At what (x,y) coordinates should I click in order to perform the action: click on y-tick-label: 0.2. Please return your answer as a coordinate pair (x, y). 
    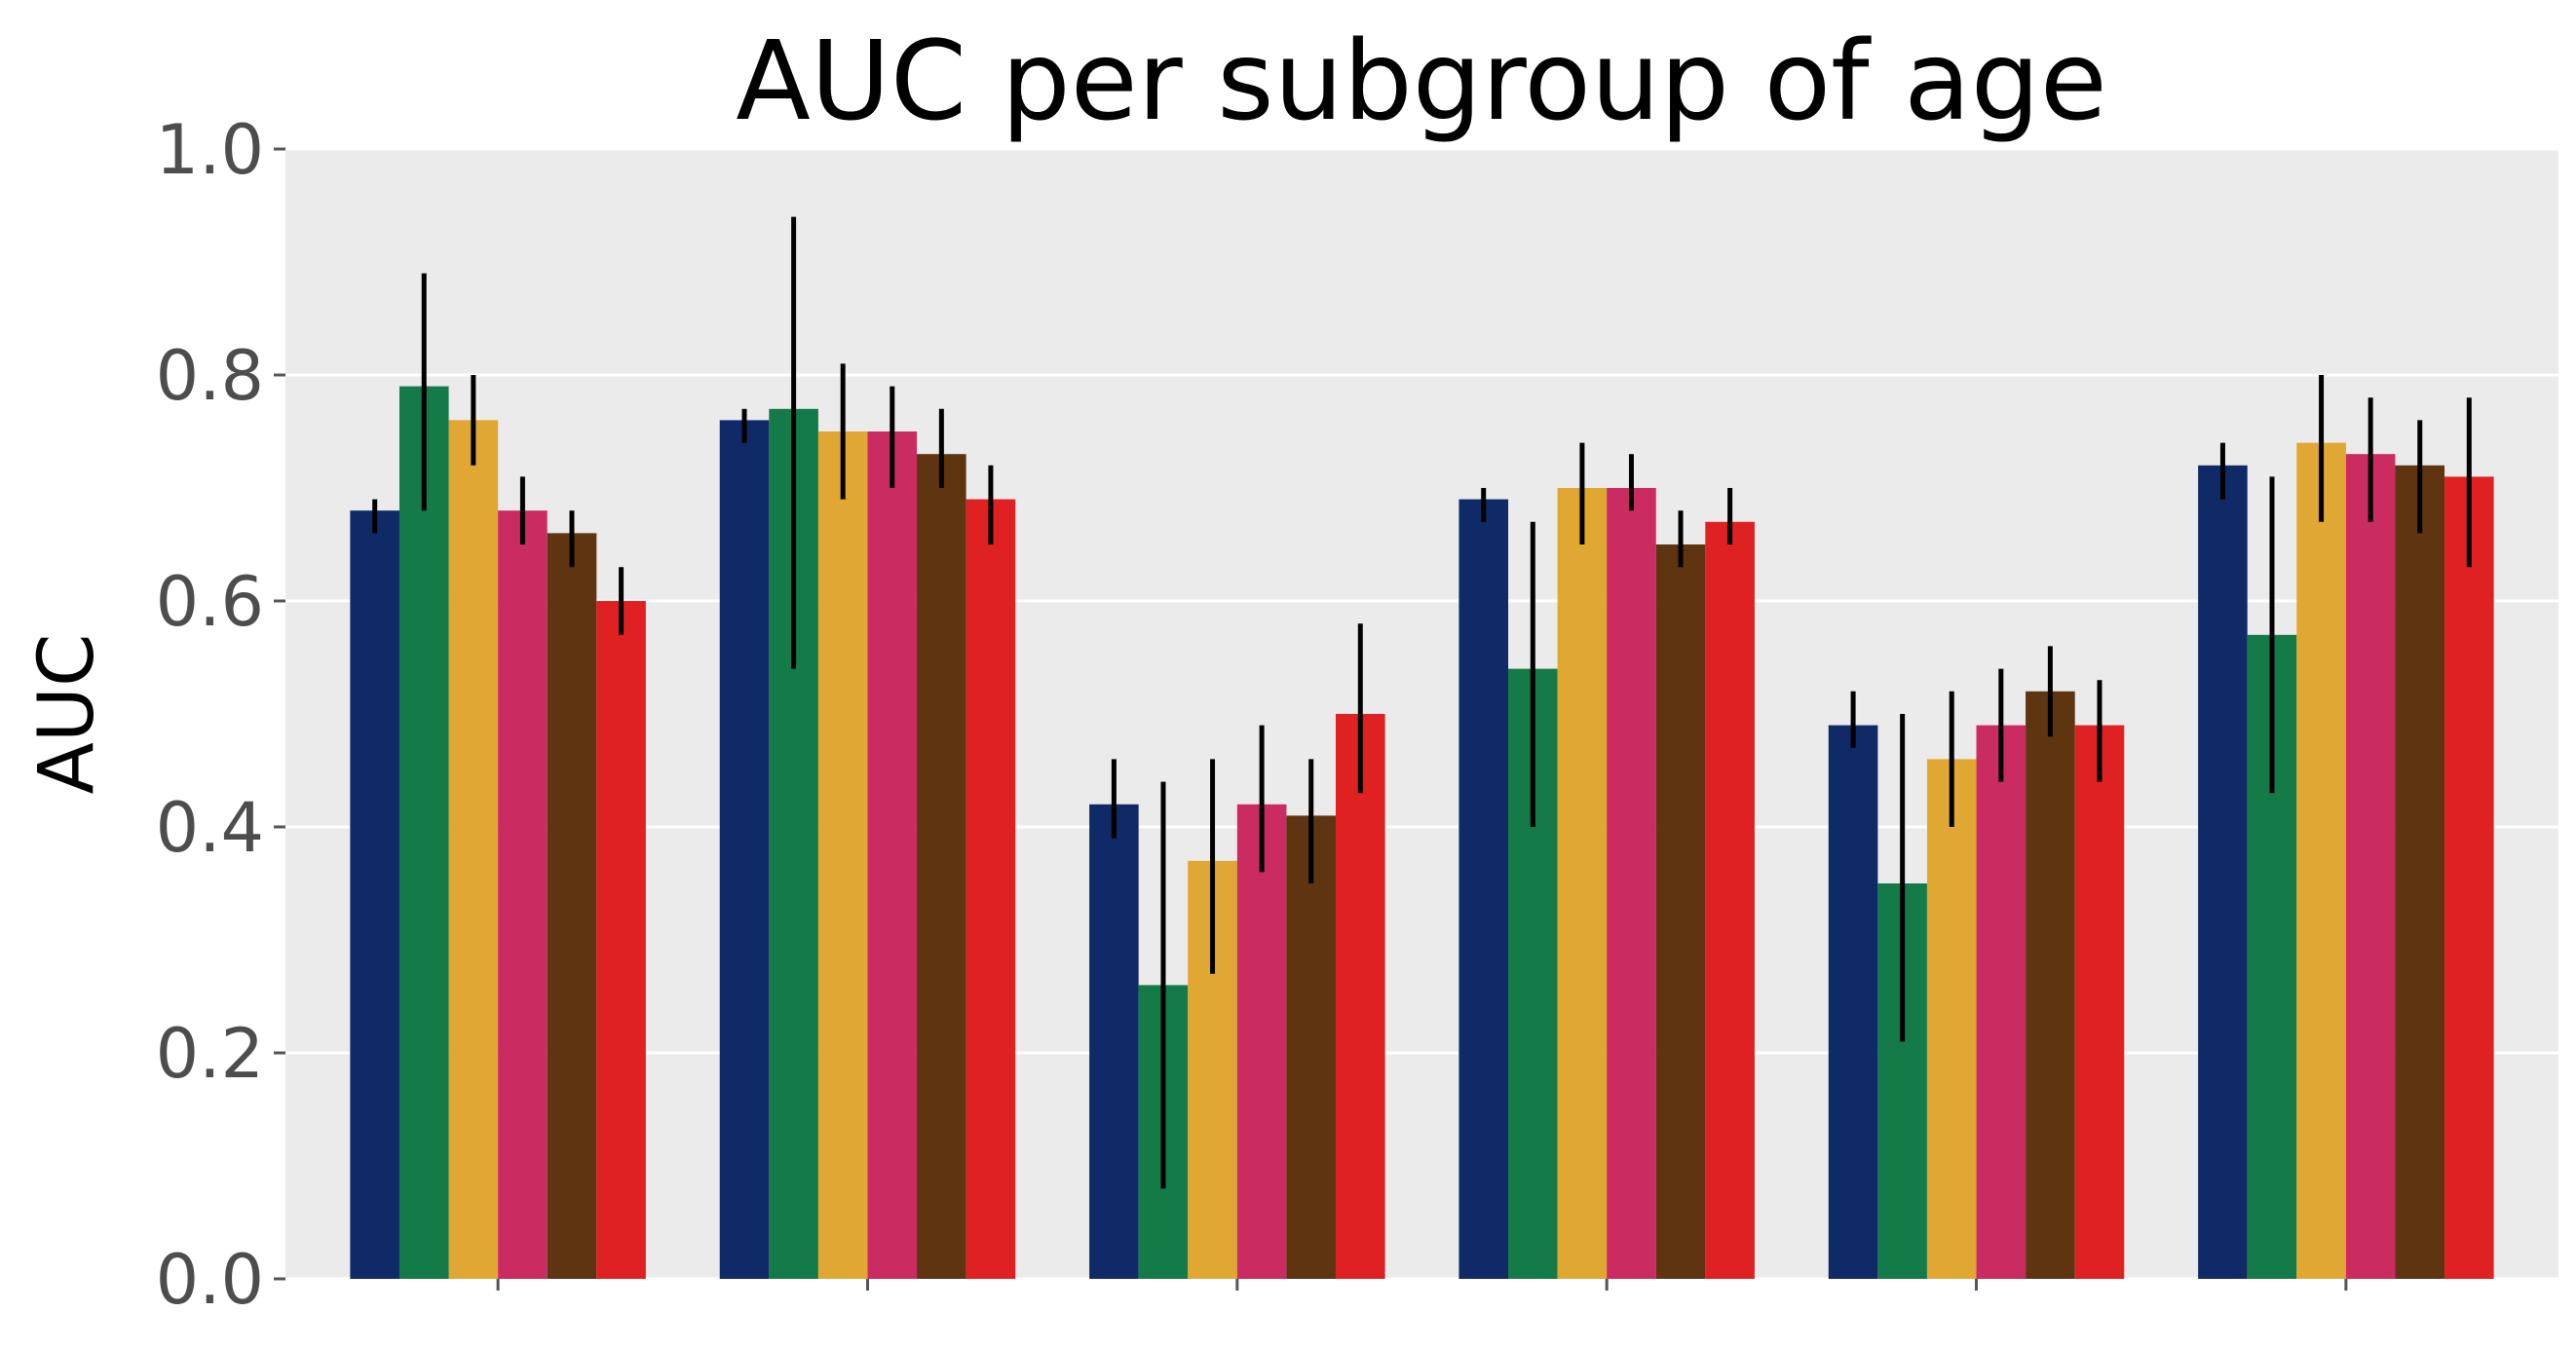
    Looking at the image, I should click on (210, 1054).